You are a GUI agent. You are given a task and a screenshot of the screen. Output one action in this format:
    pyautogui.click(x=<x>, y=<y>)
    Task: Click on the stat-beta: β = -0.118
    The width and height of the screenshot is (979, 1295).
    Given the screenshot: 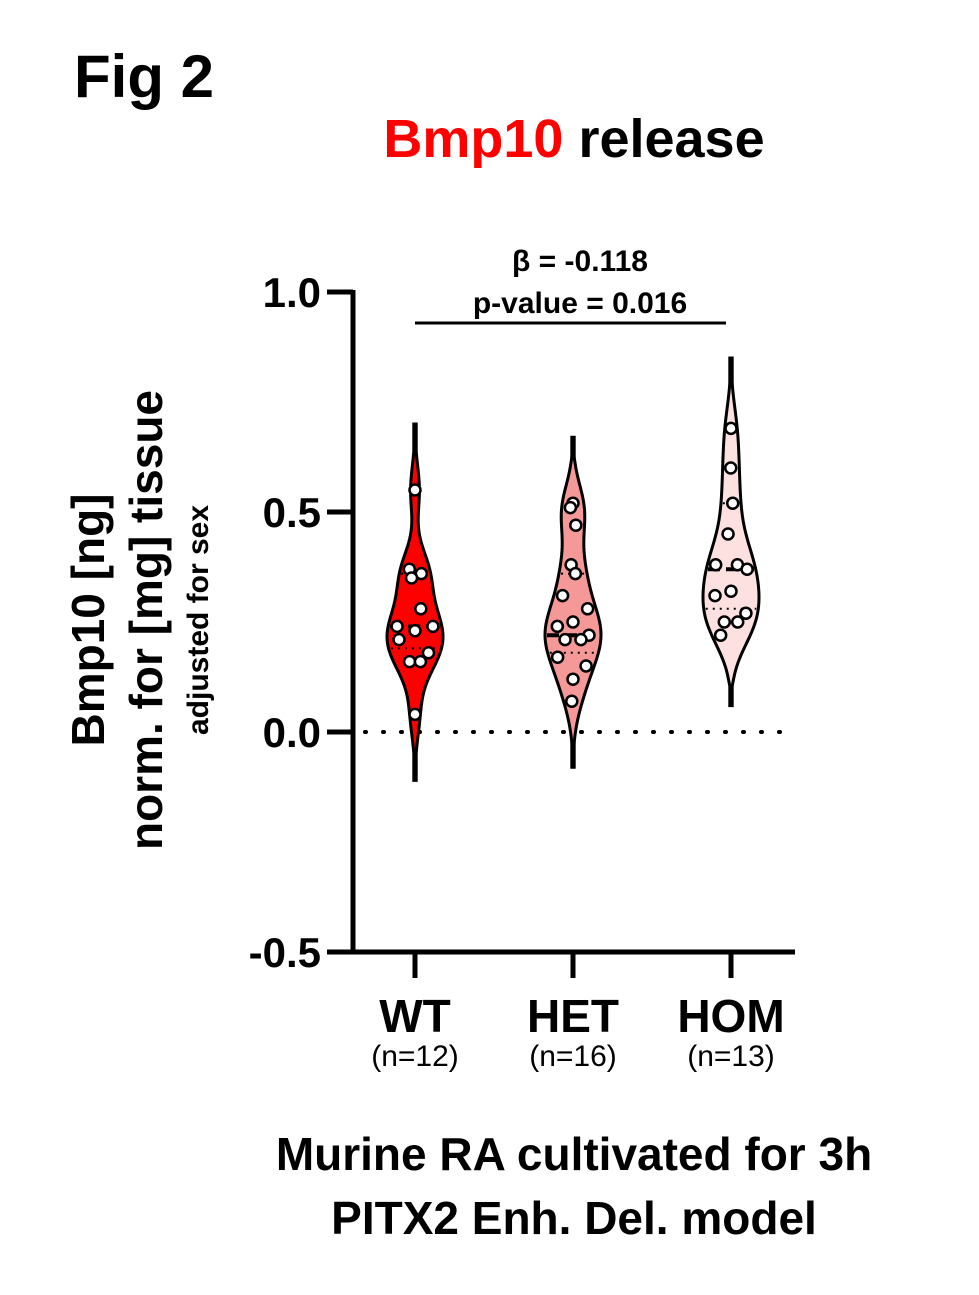 What is the action you would take?
    pyautogui.click(x=580, y=261)
    